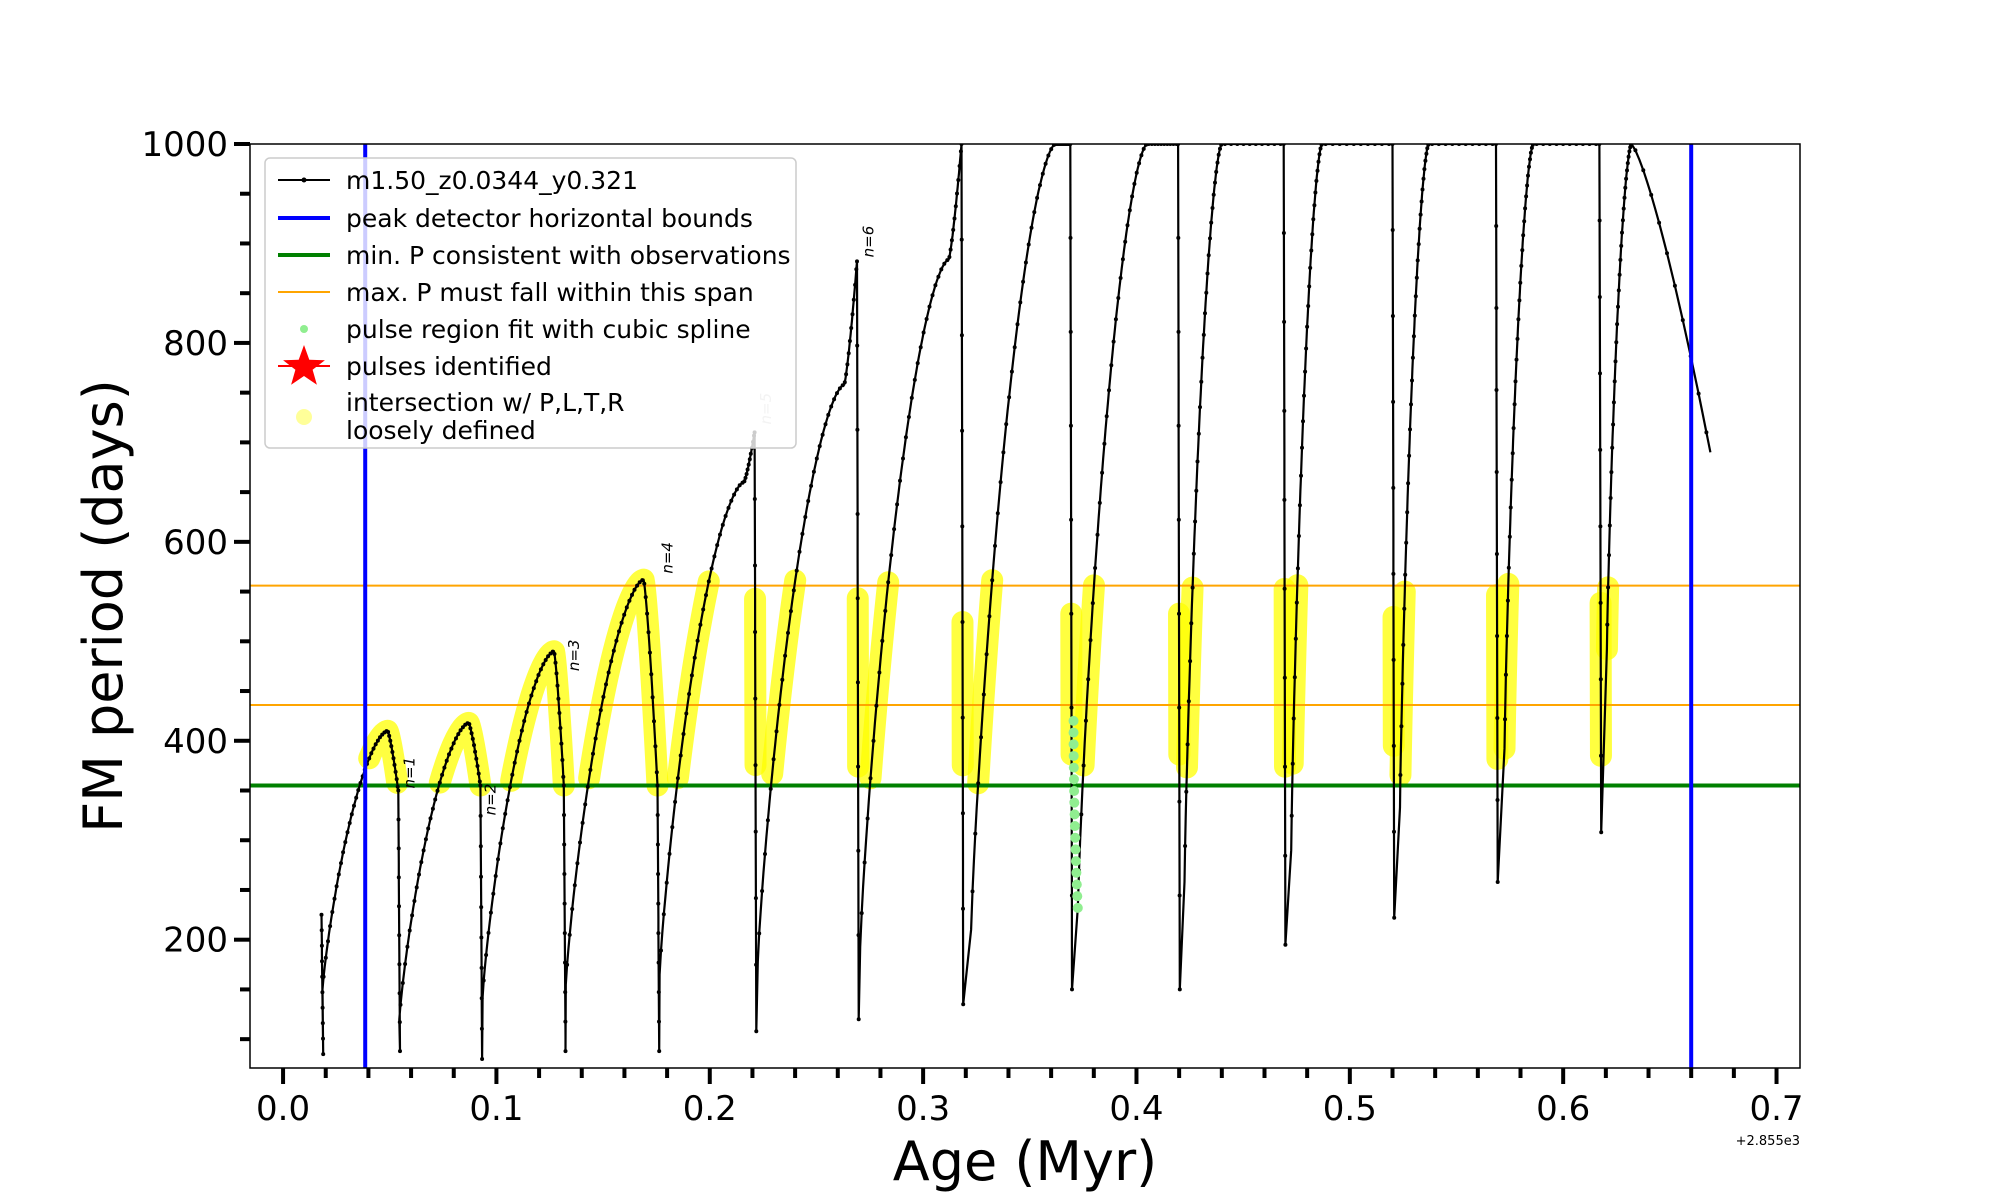 The height and width of the screenshot is (1200, 2000). What do you see at coordinates (1768, 1141) in the screenshot?
I see `x-offset-label: +2.855e3` at bounding box center [1768, 1141].